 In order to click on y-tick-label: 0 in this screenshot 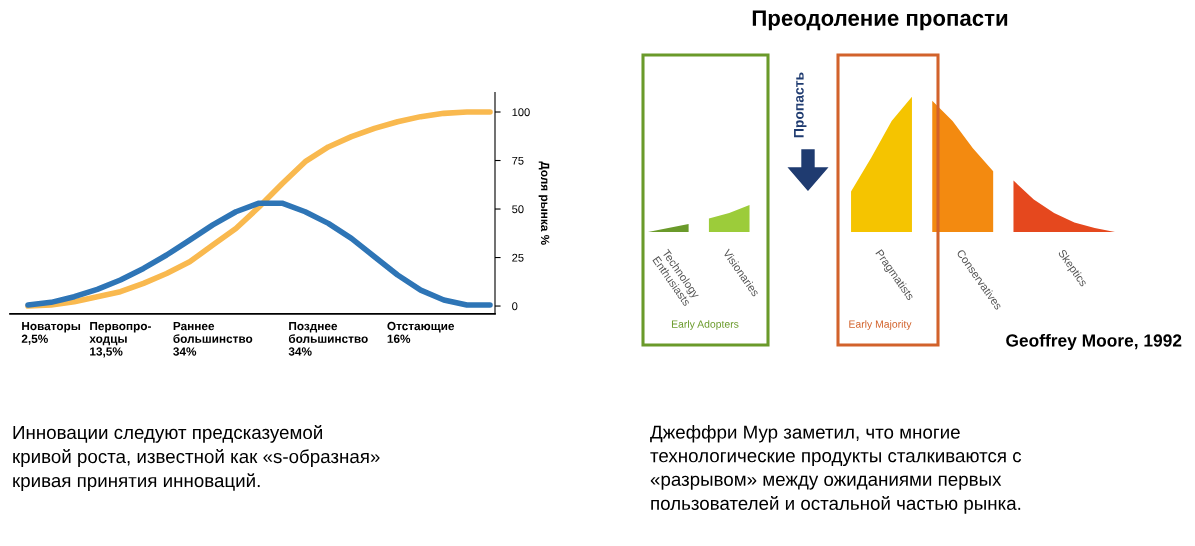, I will do `click(515, 306)`.